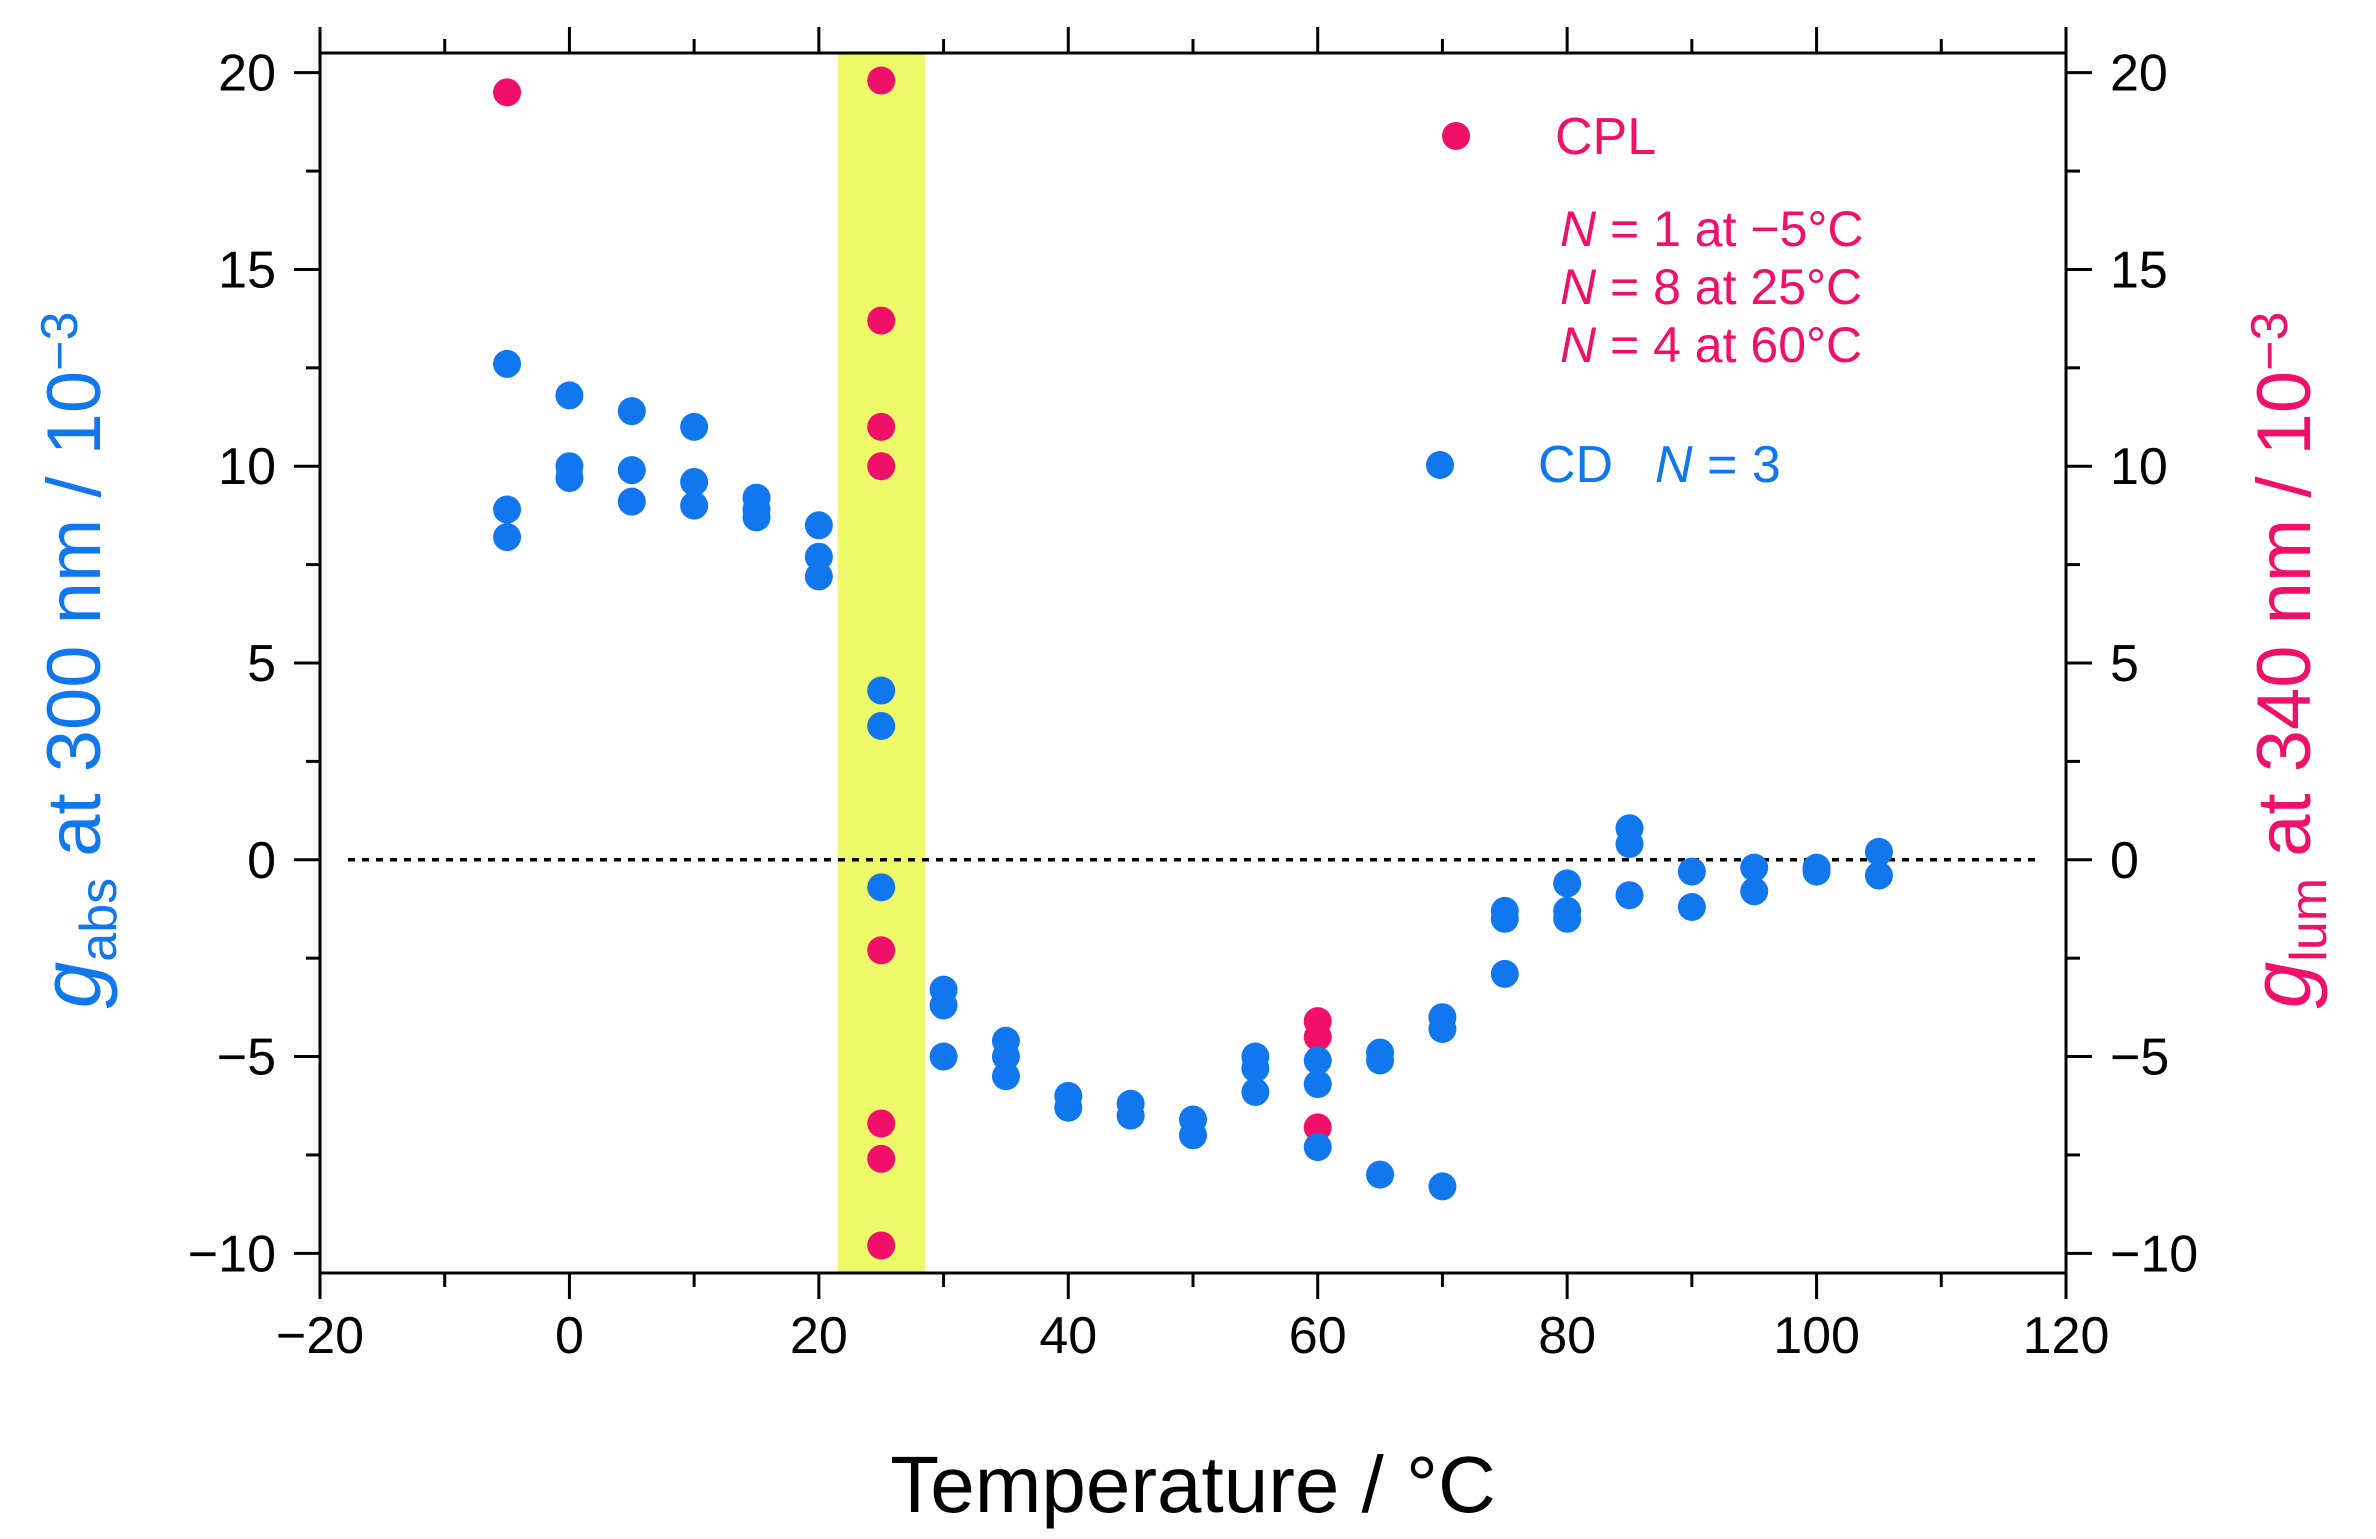 The height and width of the screenshot is (1539, 2376). I want to click on y-tick-label-left: 5, so click(261, 664).